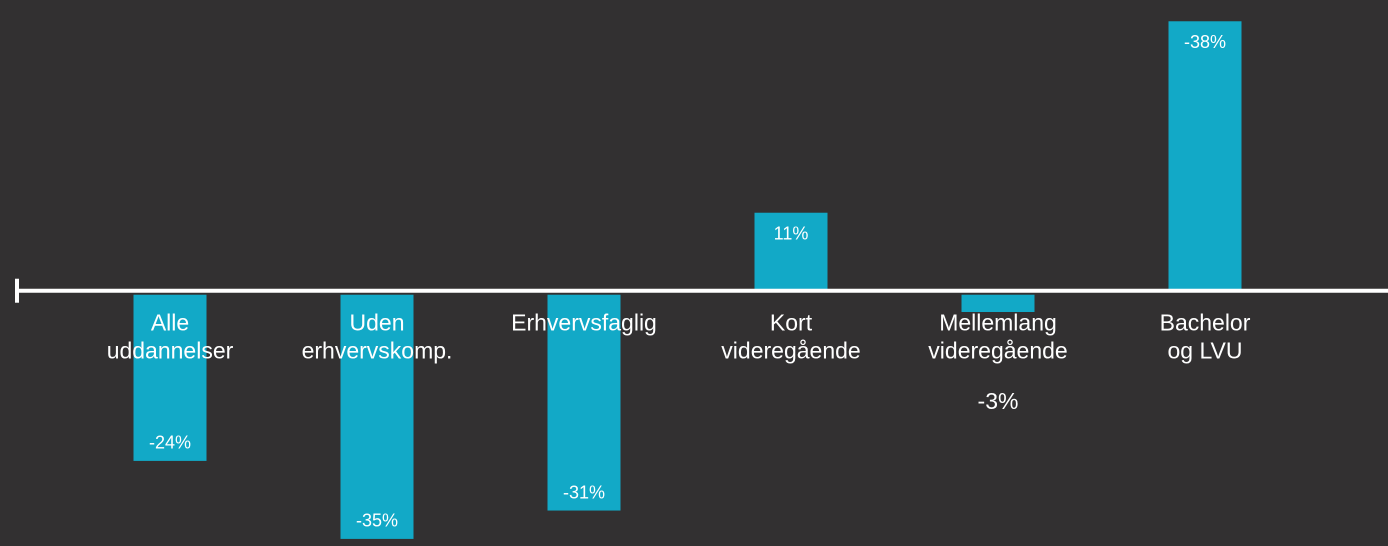  What do you see at coordinates (1205, 337) in the screenshot?
I see `x-tick-label: Bachelor og LVU` at bounding box center [1205, 337].